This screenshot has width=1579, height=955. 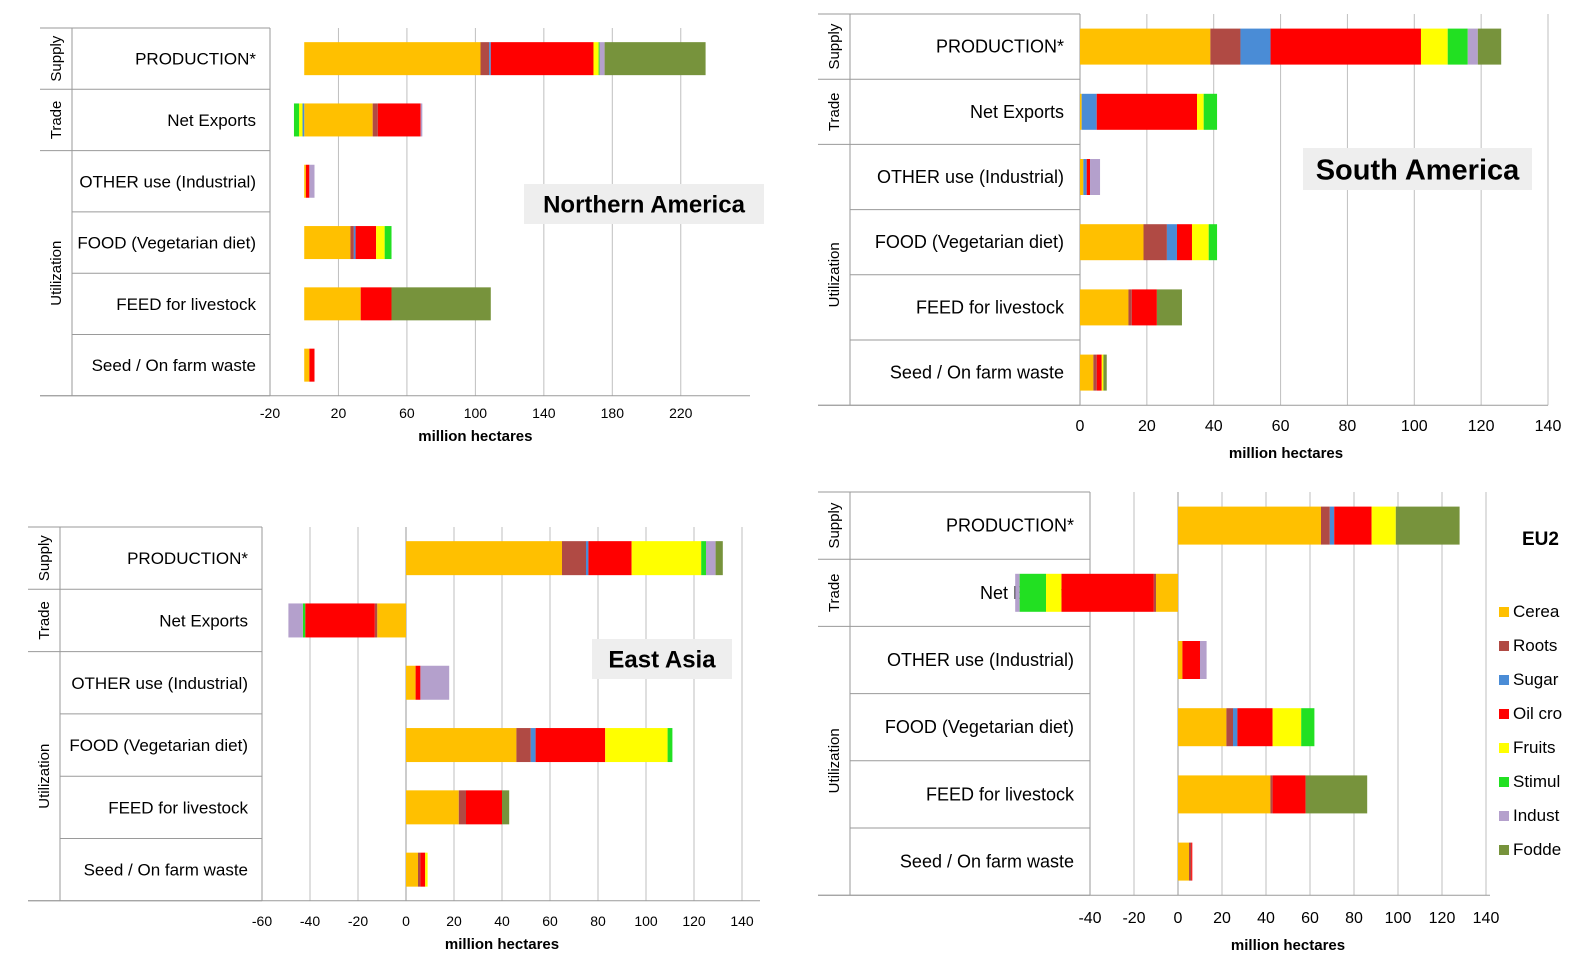 I want to click on legend-swatch-indust, so click(x=1504, y=816).